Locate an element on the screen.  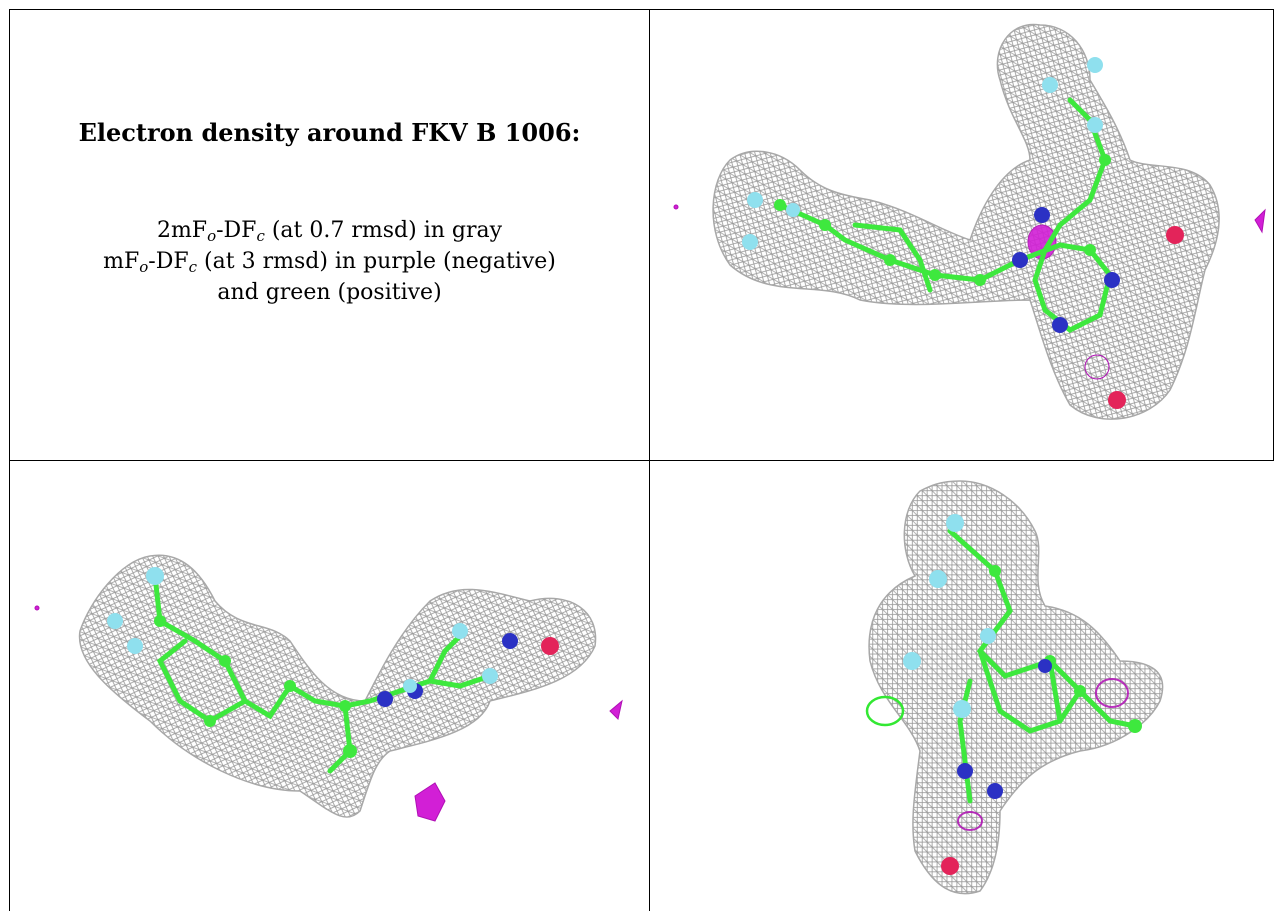
caption-line-2fofc: 2mFo-DFc (at 0.7 rmsd) in gray is located at coordinates (329, 231).